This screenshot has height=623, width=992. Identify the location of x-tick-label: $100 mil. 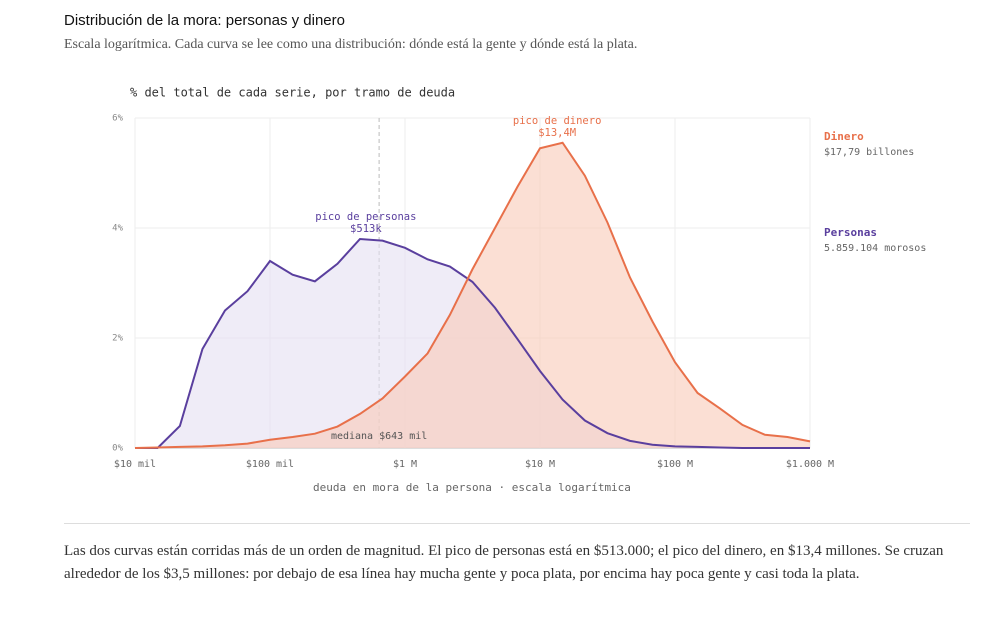
(270, 464).